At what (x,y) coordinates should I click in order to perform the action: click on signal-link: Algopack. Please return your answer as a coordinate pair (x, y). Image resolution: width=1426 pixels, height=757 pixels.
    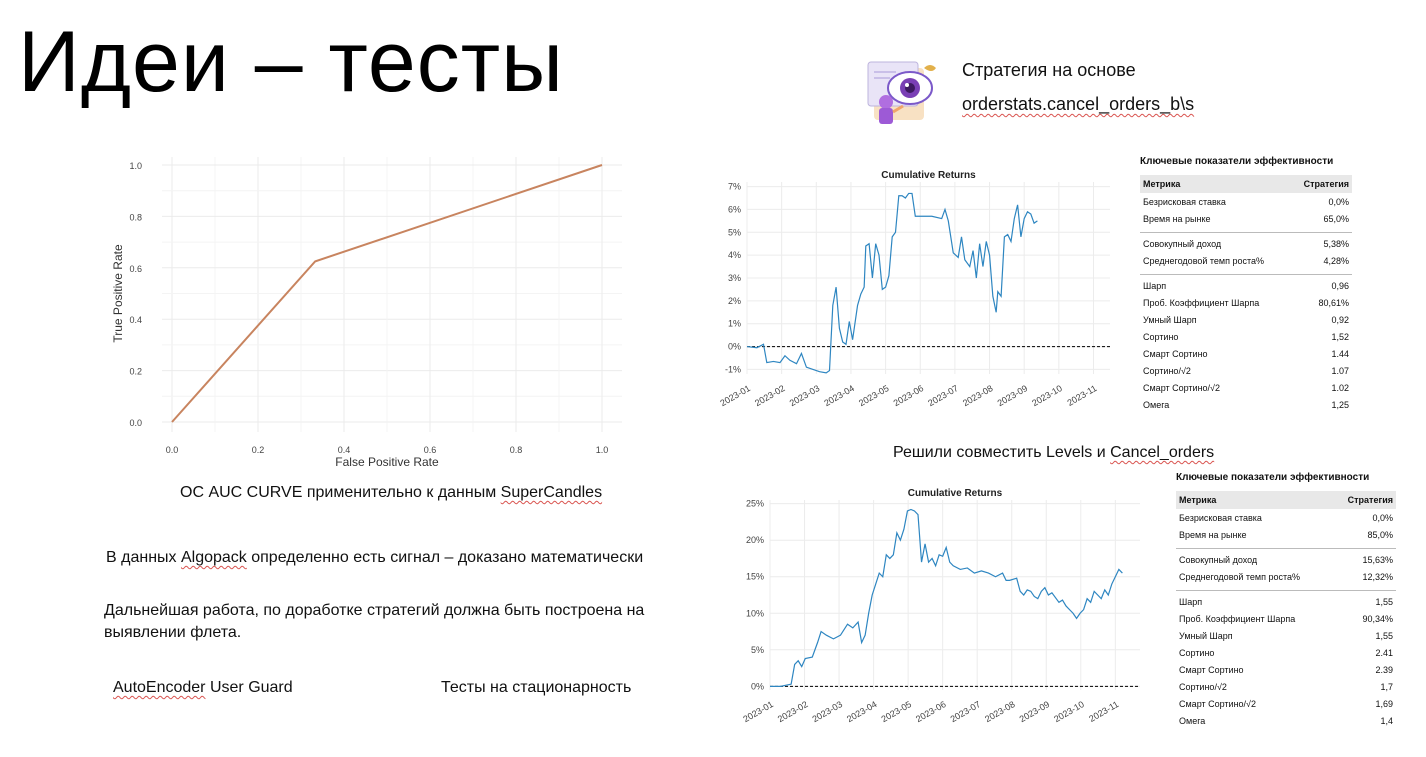
    Looking at the image, I should click on (213, 557).